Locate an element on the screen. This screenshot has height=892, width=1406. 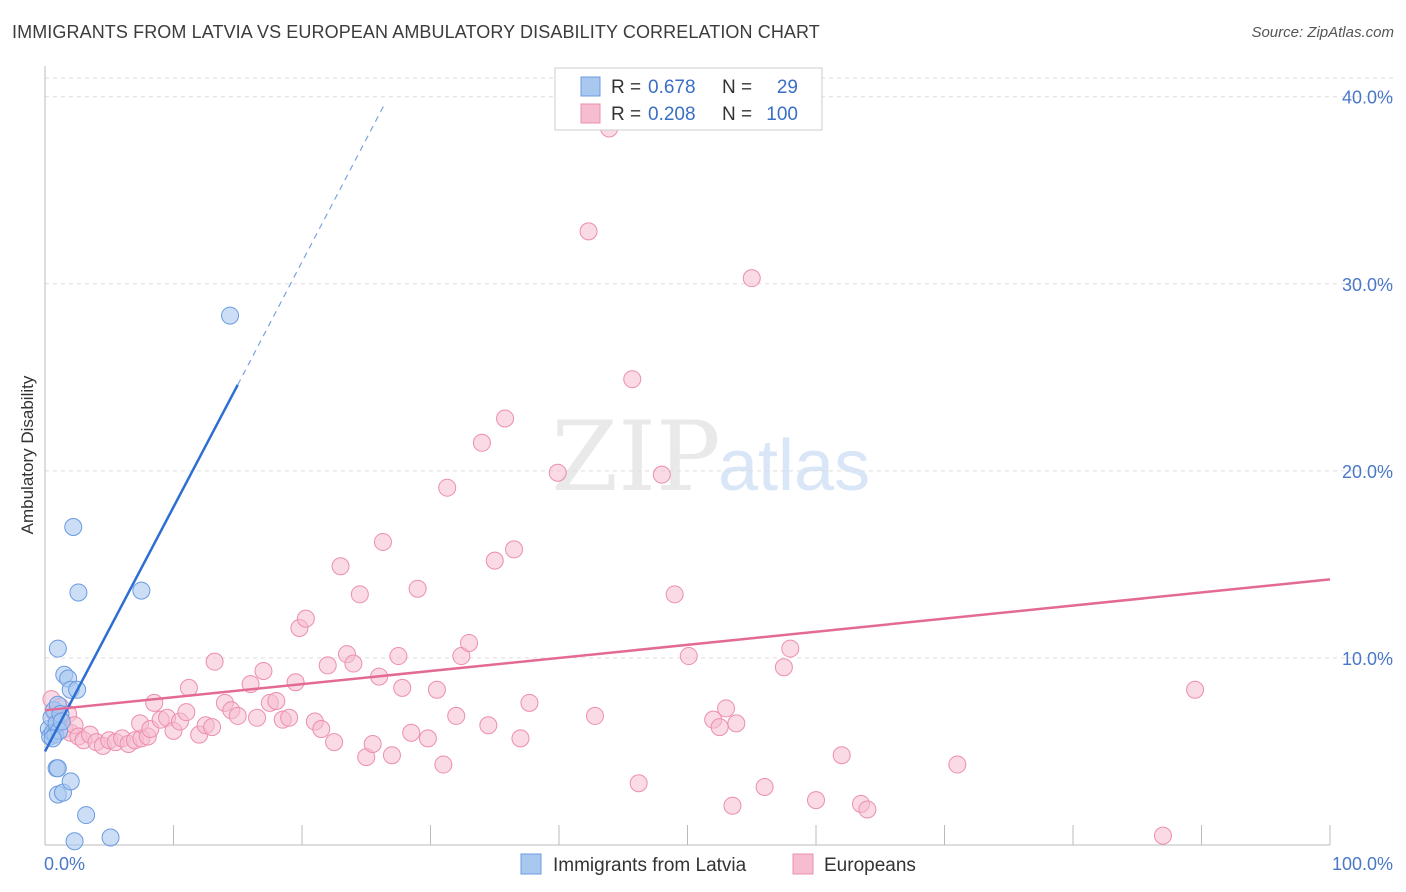
legend-r-value-latvia: 0.678 is located at coordinates (672, 87).